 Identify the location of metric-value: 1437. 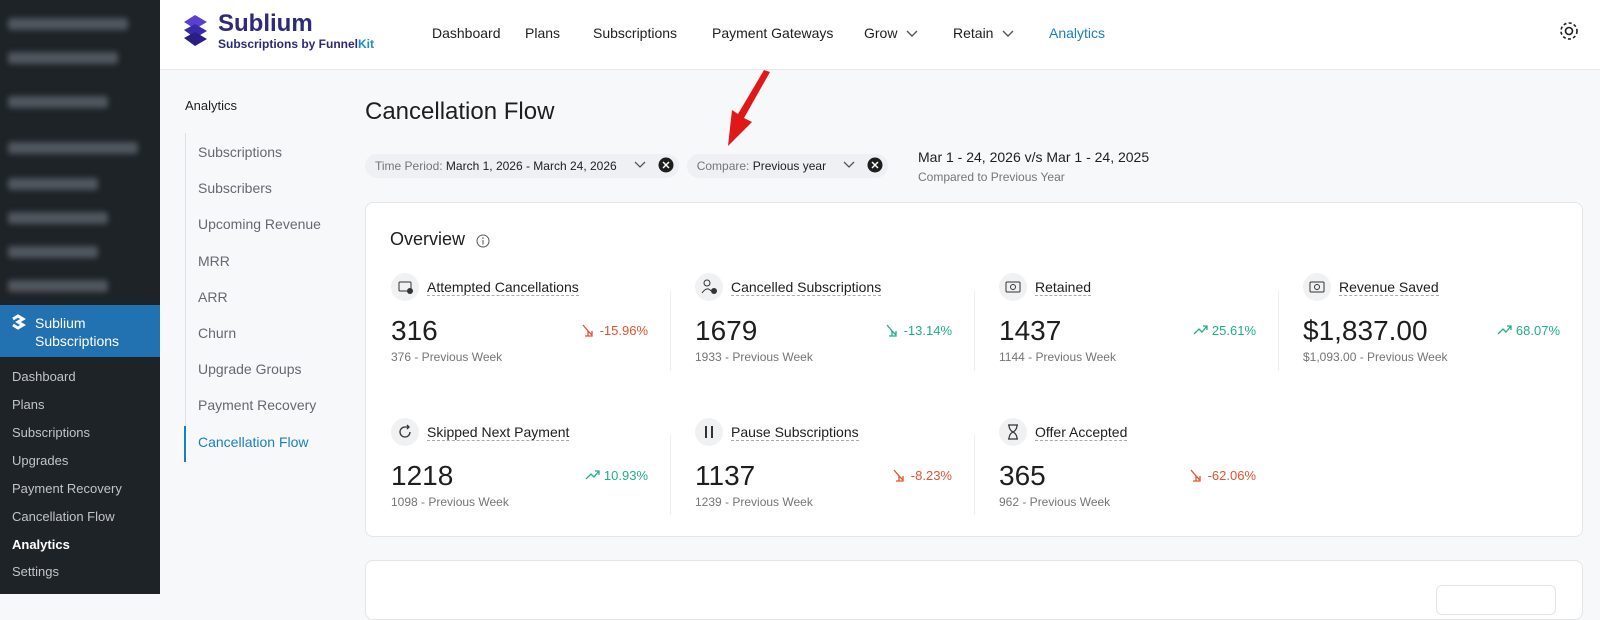
(1030, 330).